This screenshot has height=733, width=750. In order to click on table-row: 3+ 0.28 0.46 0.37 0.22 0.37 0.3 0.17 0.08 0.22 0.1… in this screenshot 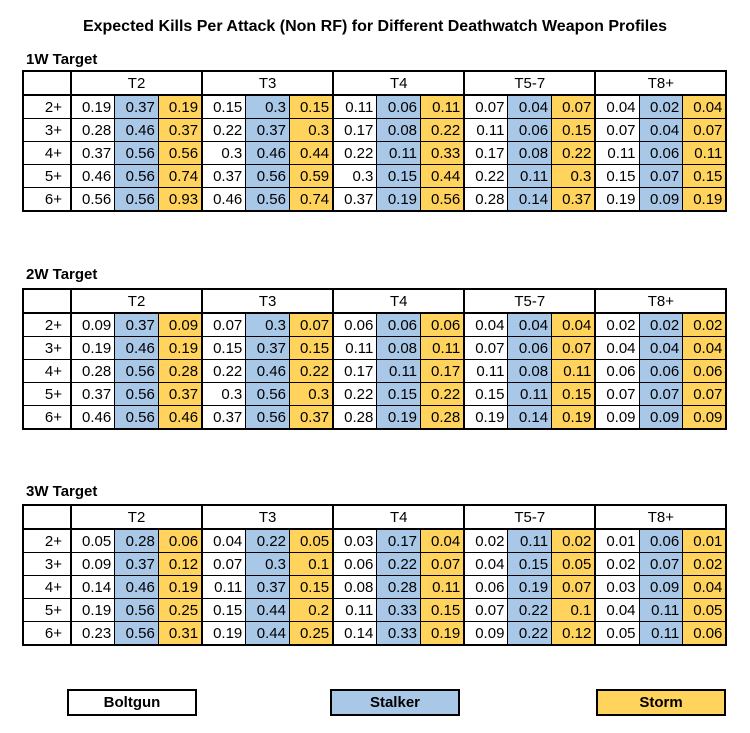, I will do `click(375, 130)`.